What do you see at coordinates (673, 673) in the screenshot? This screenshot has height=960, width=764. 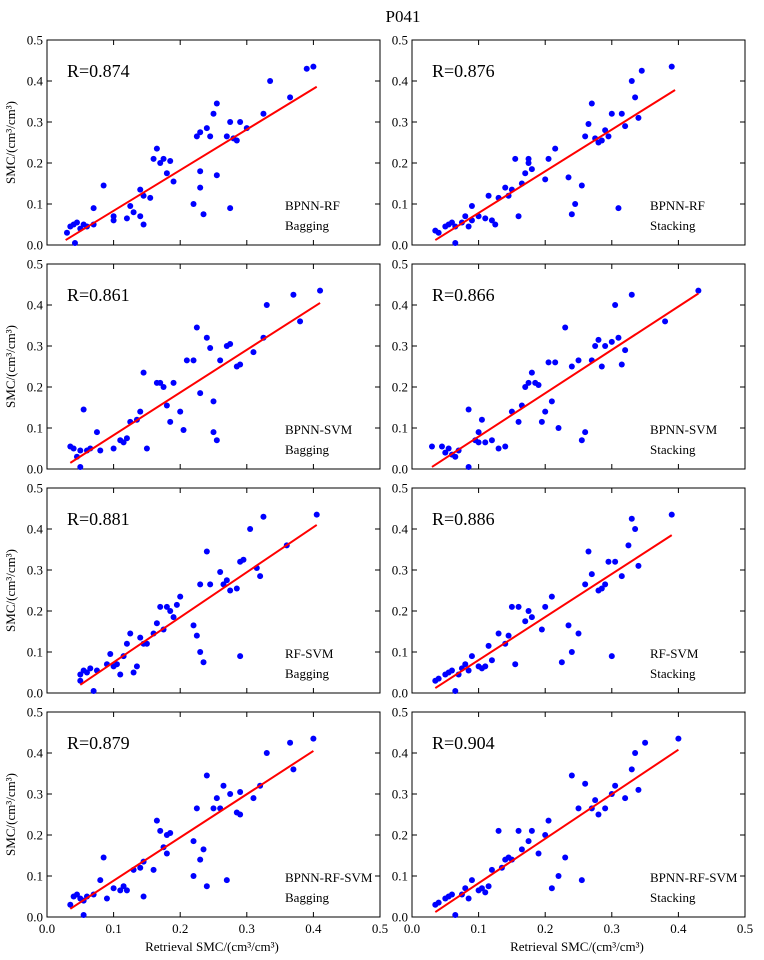 I see `ensemble-label: Stacking` at bounding box center [673, 673].